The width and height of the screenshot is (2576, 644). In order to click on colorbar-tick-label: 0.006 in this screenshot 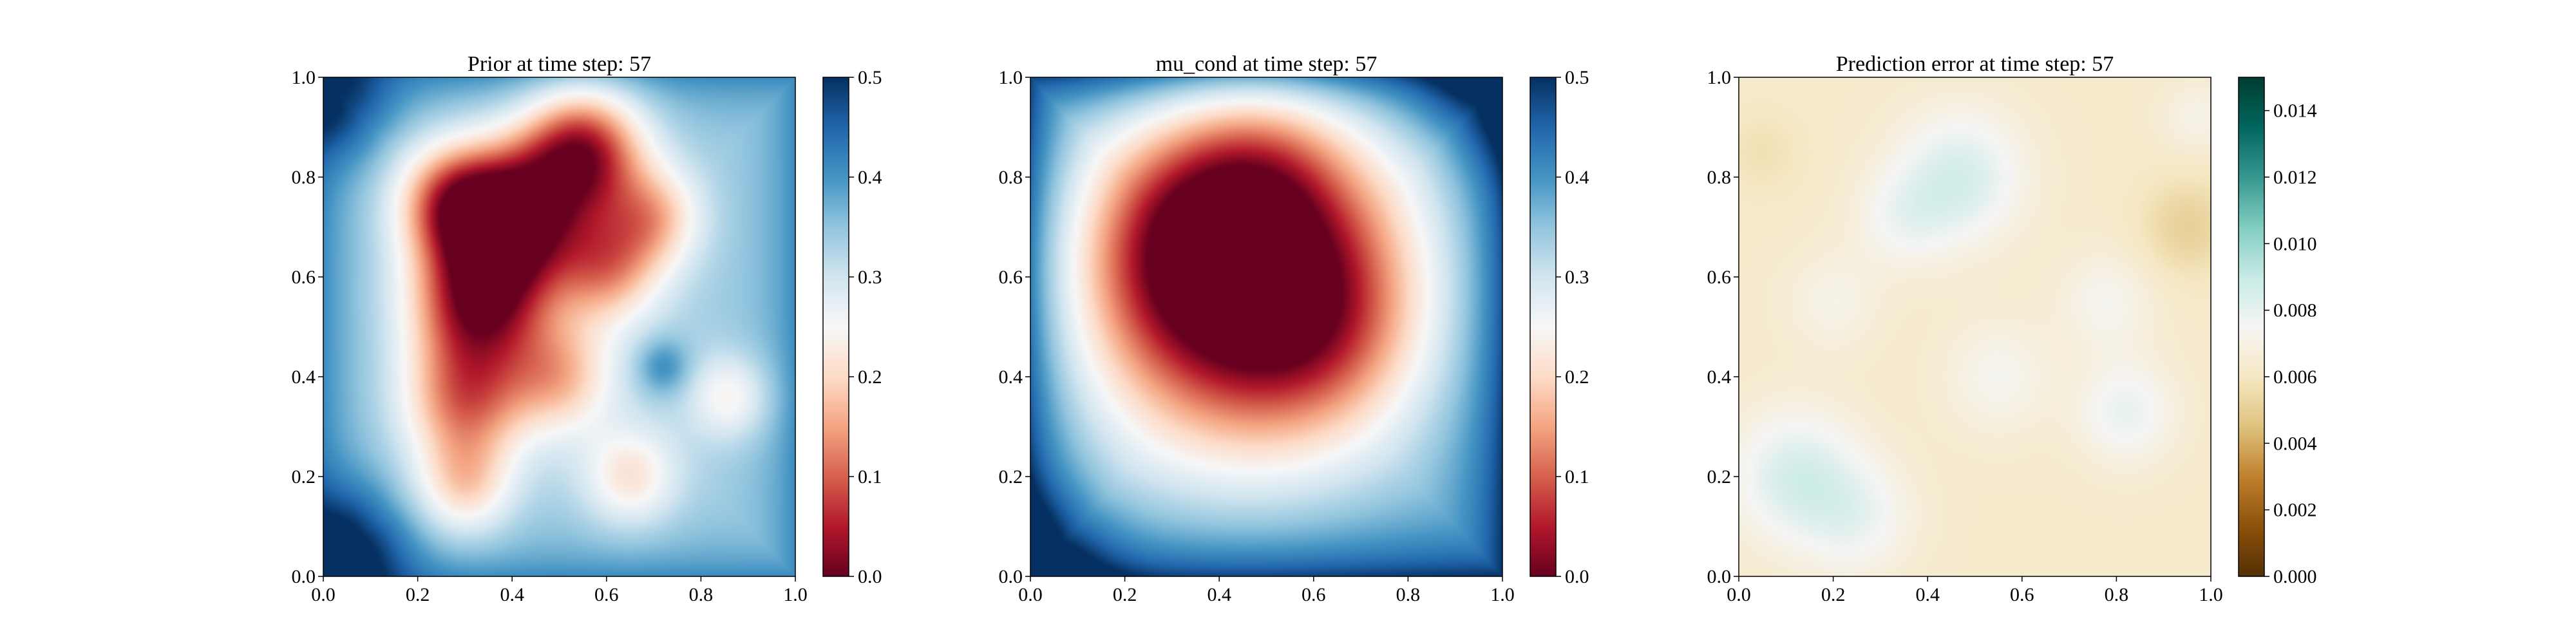, I will do `click(2295, 377)`.